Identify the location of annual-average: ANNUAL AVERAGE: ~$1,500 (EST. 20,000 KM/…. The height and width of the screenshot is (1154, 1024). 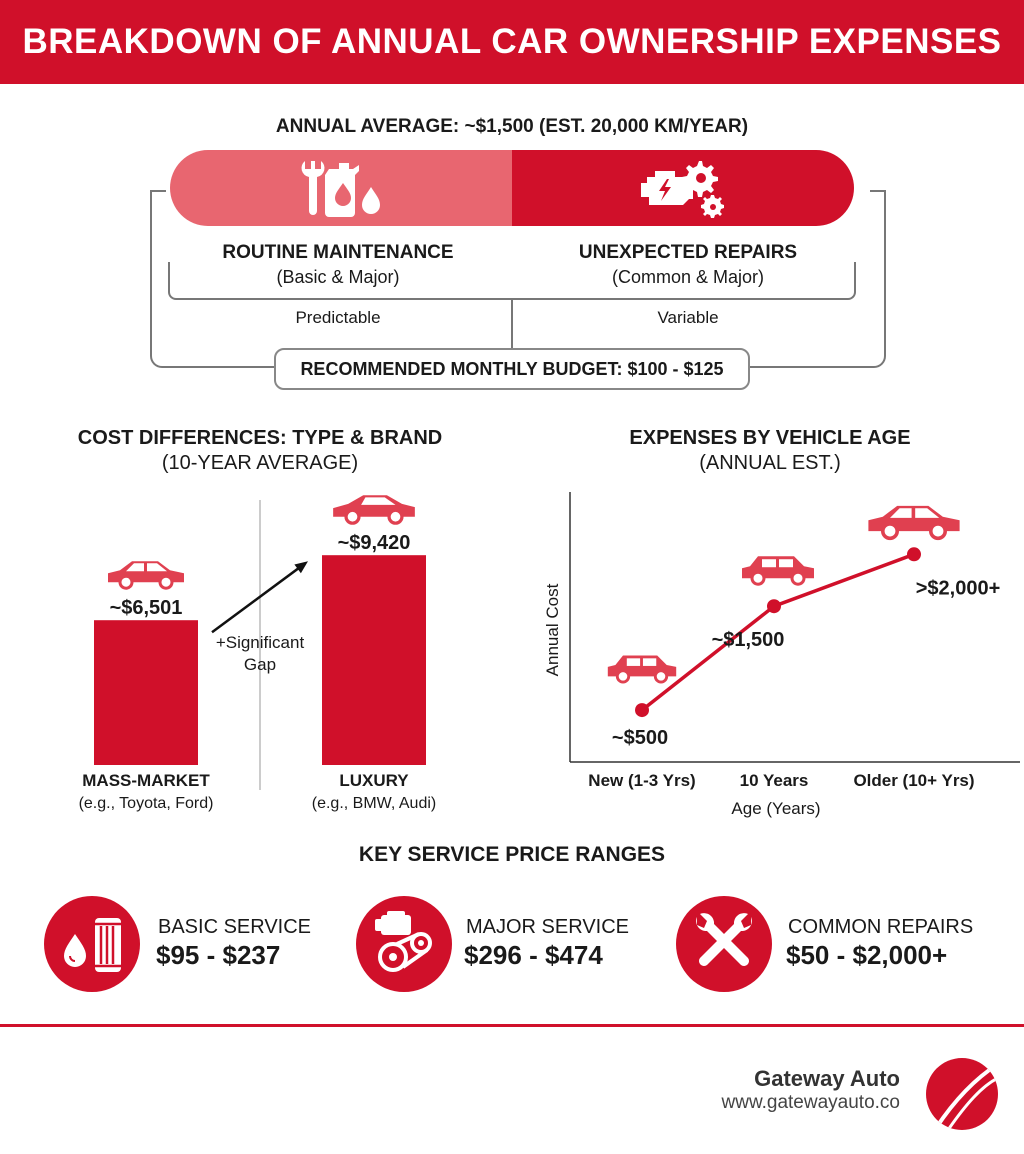
(512, 126).